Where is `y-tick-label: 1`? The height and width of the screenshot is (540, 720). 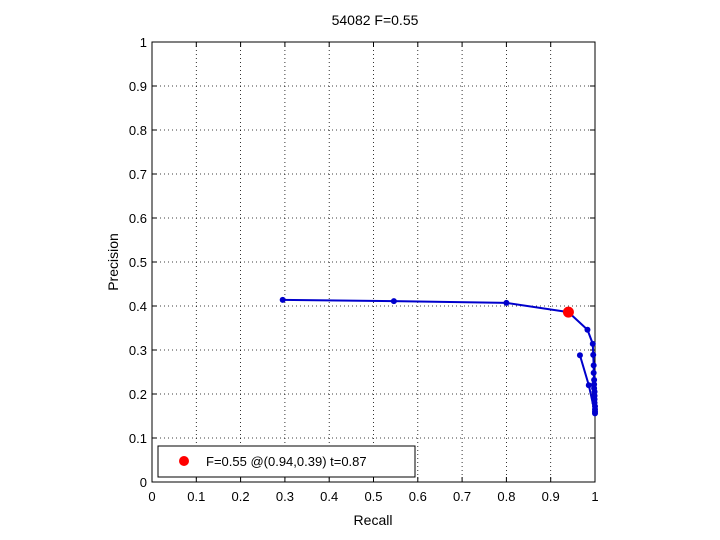
y-tick-label: 1 is located at coordinates (143, 42).